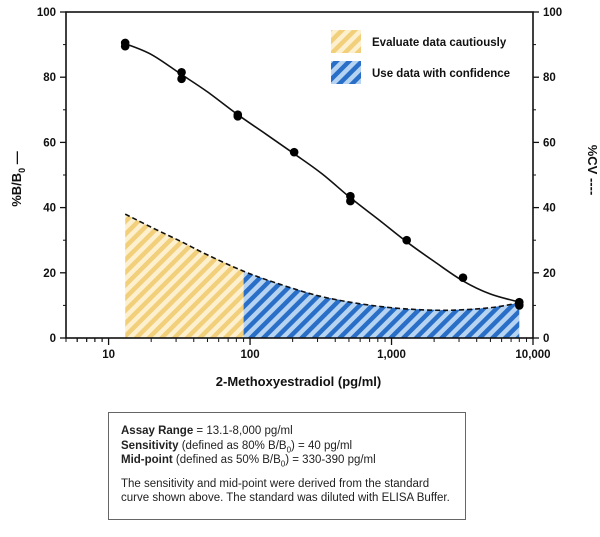 This screenshot has width=600, height=537. What do you see at coordinates (184, 276) in the screenshot?
I see `caution-region` at bounding box center [184, 276].